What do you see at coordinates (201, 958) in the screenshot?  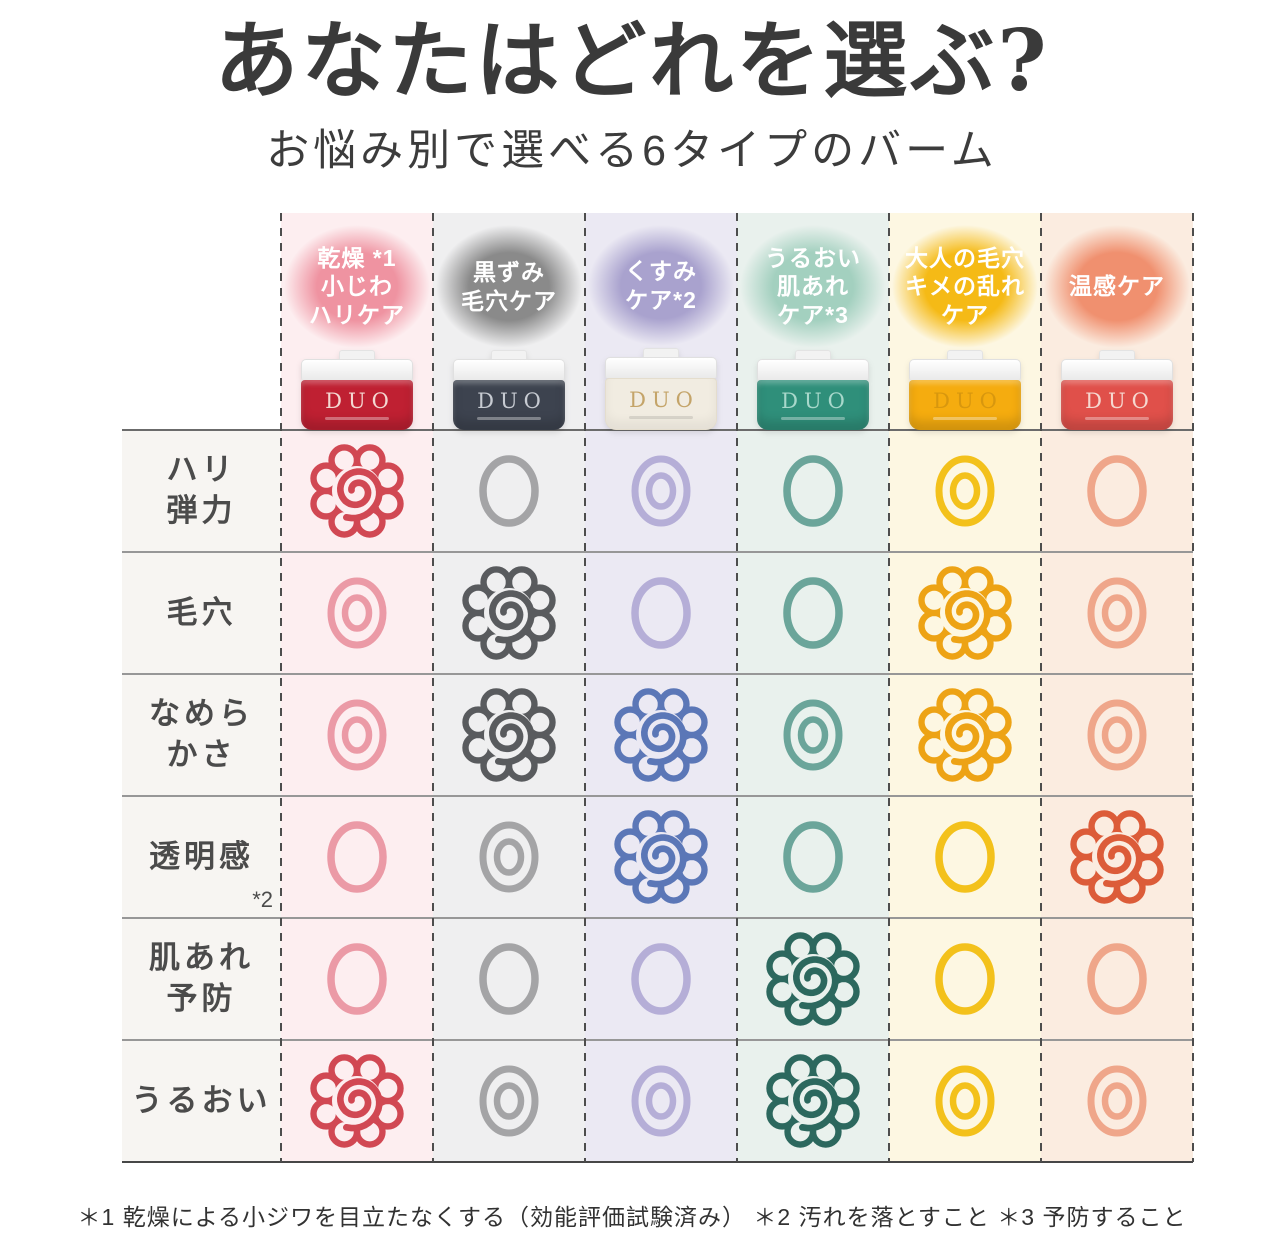 I see `row-label-line: 肌あれ` at bounding box center [201, 958].